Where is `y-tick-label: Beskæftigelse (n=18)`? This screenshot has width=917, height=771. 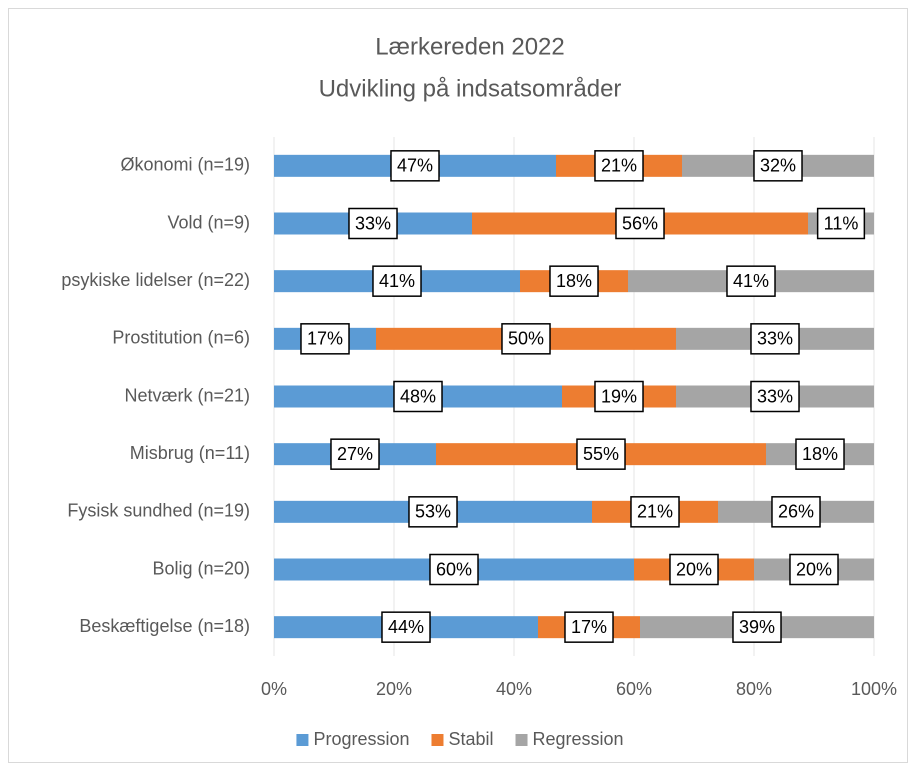
y-tick-label: Beskæftigelse (n=18) is located at coordinates (164, 626).